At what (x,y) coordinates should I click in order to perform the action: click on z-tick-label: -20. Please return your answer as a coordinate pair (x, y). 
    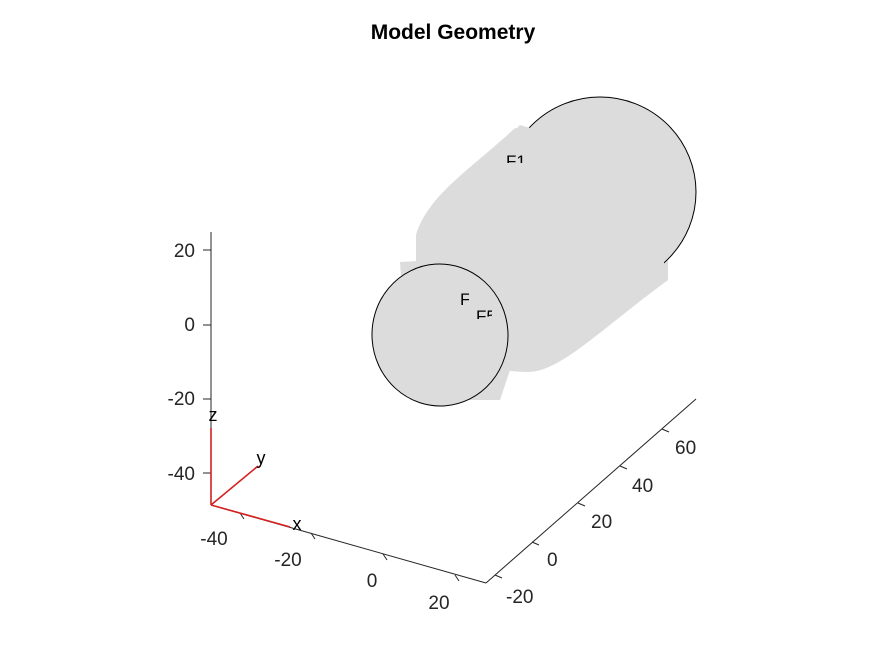
    Looking at the image, I should click on (181, 399).